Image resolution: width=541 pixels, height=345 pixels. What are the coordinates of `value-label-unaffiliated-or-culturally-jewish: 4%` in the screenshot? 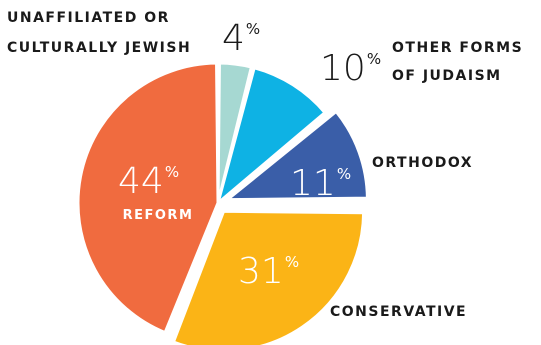 It's located at (241, 38).